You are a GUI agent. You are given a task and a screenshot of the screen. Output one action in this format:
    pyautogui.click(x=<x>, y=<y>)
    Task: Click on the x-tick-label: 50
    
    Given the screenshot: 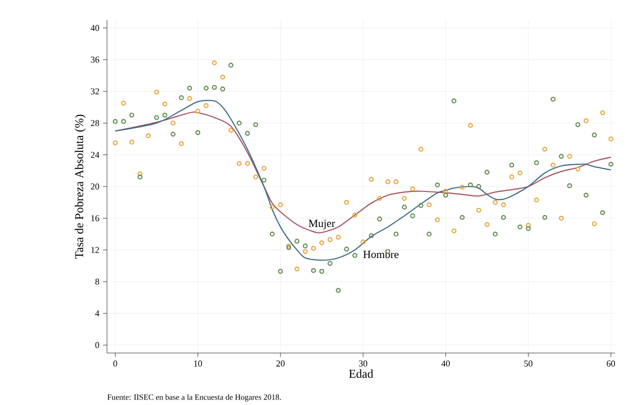 What is the action you would take?
    pyautogui.click(x=528, y=363)
    